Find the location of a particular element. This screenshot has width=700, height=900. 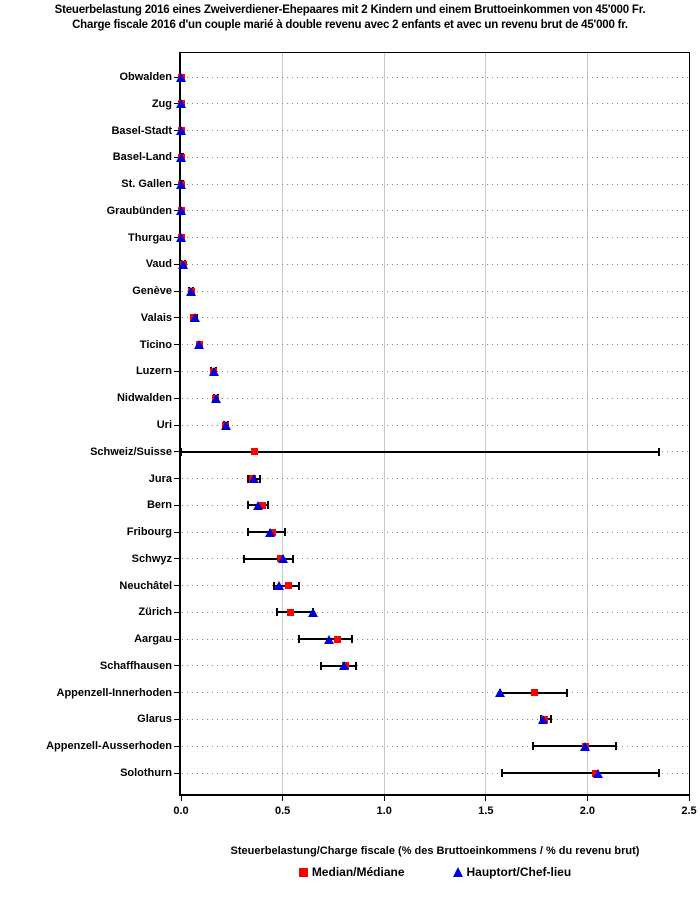

canton-label: Zürich is located at coordinates (155, 612).